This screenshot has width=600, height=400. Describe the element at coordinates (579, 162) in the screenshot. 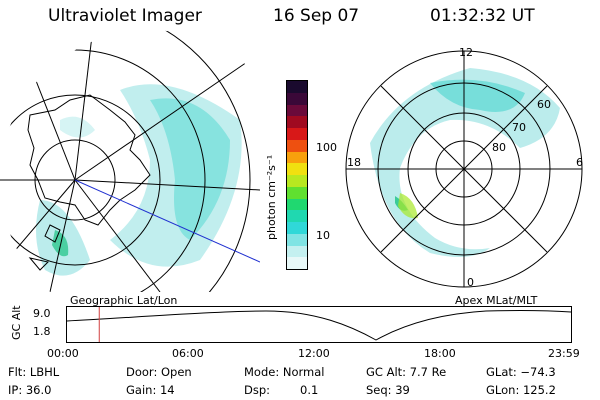

I see `mlt-label-6: 6` at that location.